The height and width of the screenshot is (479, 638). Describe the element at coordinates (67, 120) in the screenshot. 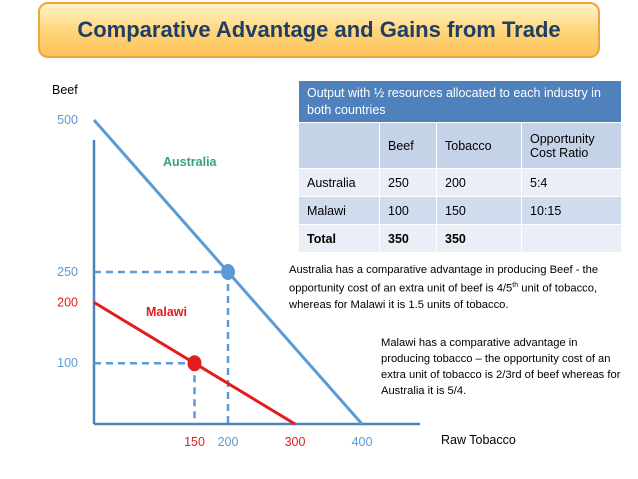

I see `y-tick-label: 500` at that location.